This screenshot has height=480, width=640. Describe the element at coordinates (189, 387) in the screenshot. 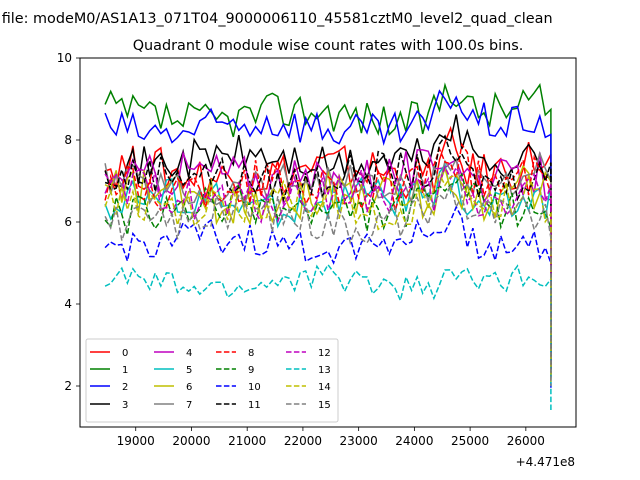

I see `legend-label-6: 6` at that location.